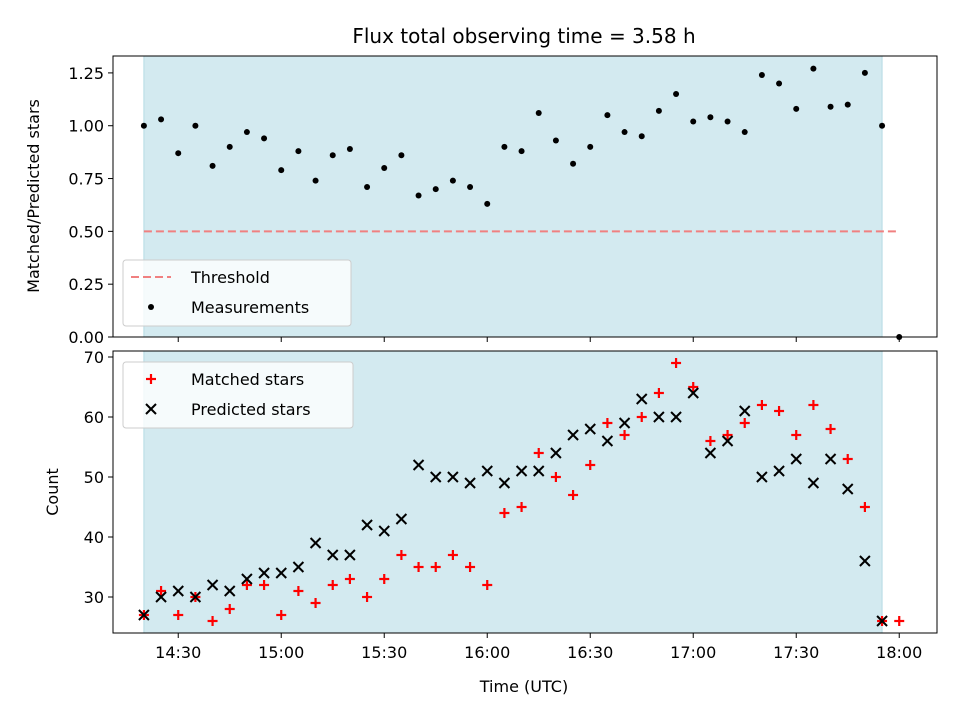  Describe the element at coordinates (796, 652) in the screenshot. I see `x-tick-label: 17:30` at that location.